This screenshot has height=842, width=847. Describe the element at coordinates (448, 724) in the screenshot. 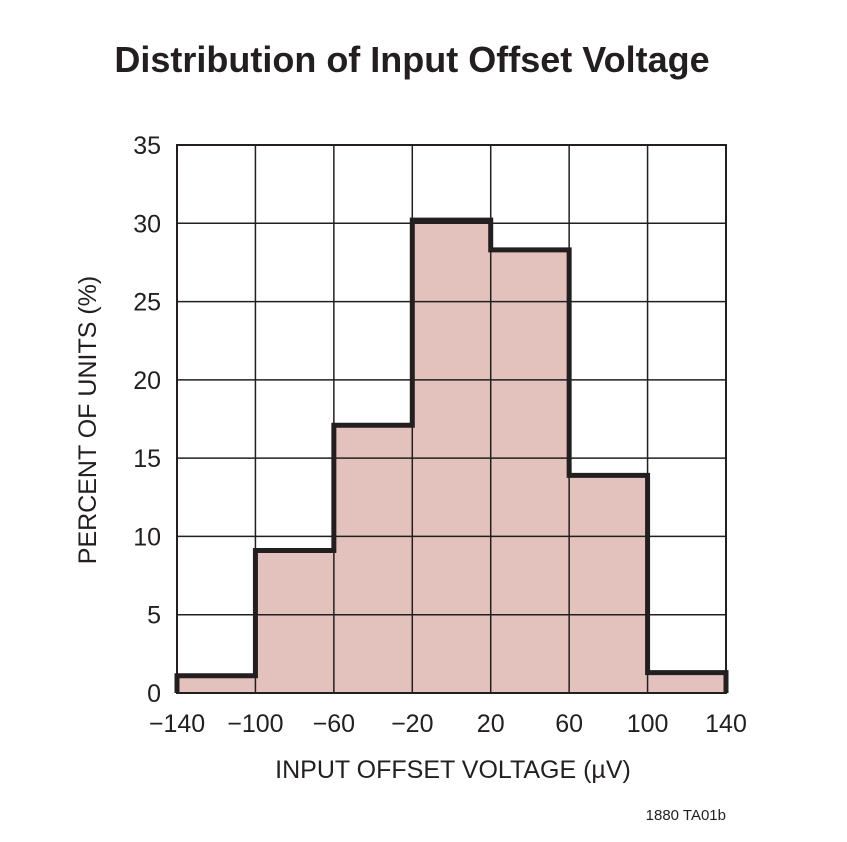

I see `x-tick-labels: −140 −100 −60 −20 20 60 100 140` at that location.